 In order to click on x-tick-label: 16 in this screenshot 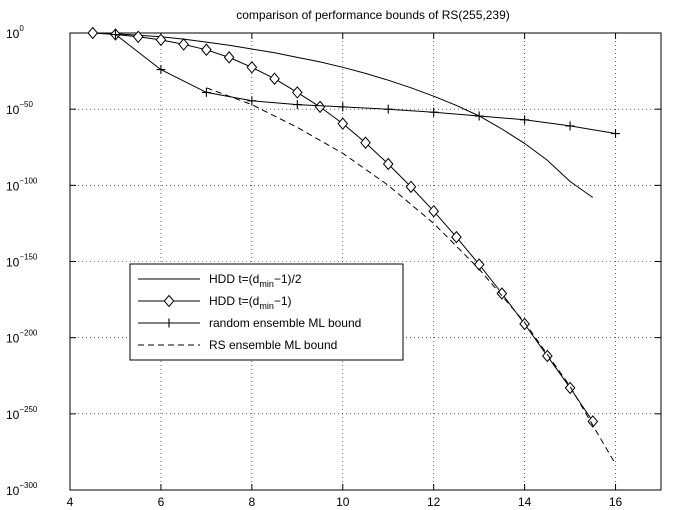, I will do `click(616, 502)`.